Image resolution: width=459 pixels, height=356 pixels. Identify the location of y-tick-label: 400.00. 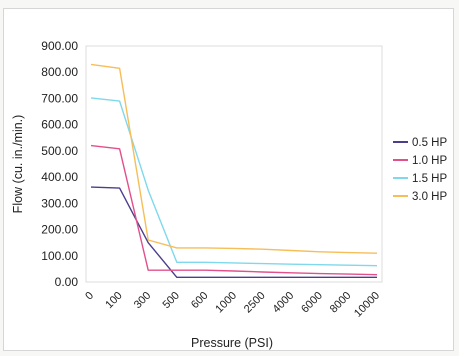
(59, 177).